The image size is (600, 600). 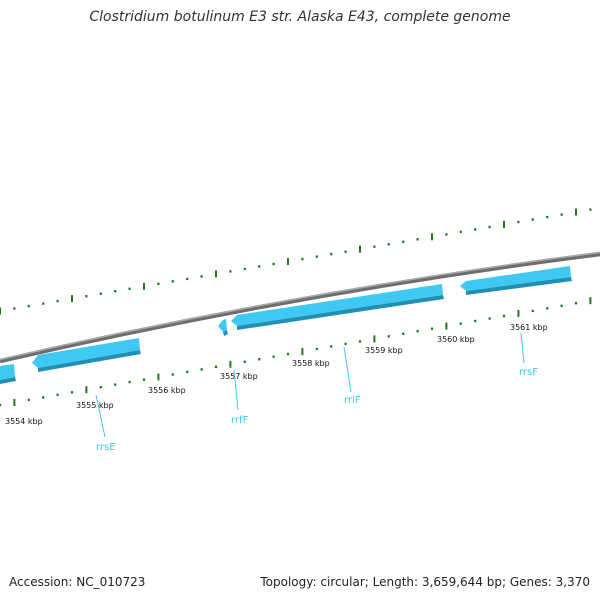 What do you see at coordinates (24, 421) in the screenshot?
I see `ruler-label: 3554 kbp` at bounding box center [24, 421].